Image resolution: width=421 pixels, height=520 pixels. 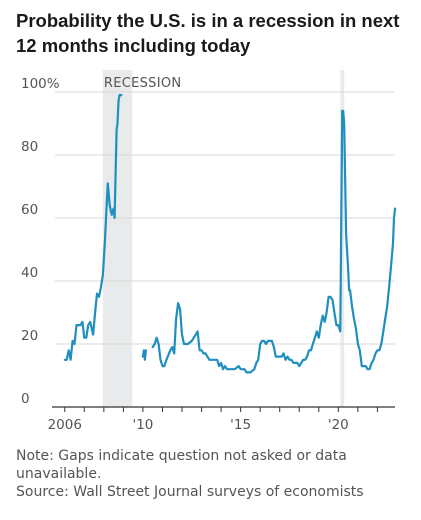 What do you see at coordinates (240, 425) in the screenshot?
I see `x-tick-label: '15` at bounding box center [240, 425].